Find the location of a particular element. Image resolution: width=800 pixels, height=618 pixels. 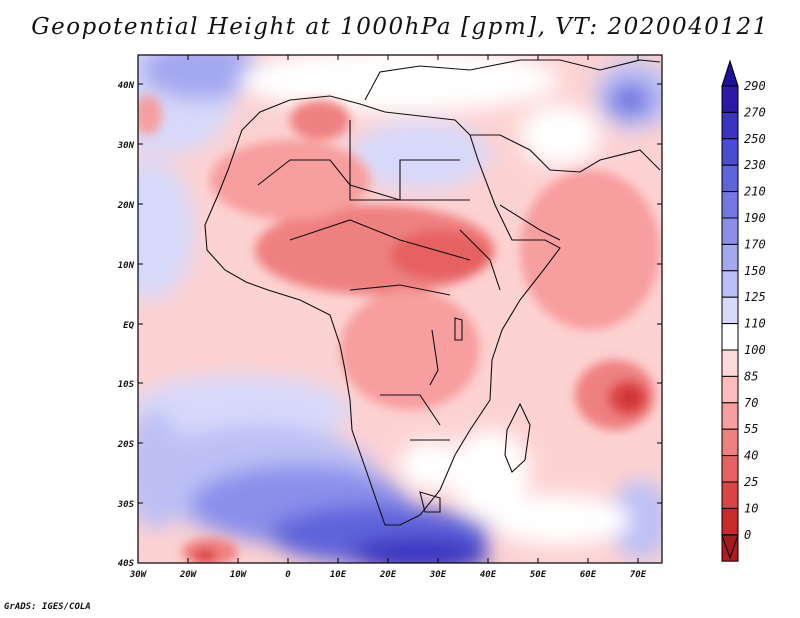

colorbar-label: 100 is located at coordinates (755, 350).